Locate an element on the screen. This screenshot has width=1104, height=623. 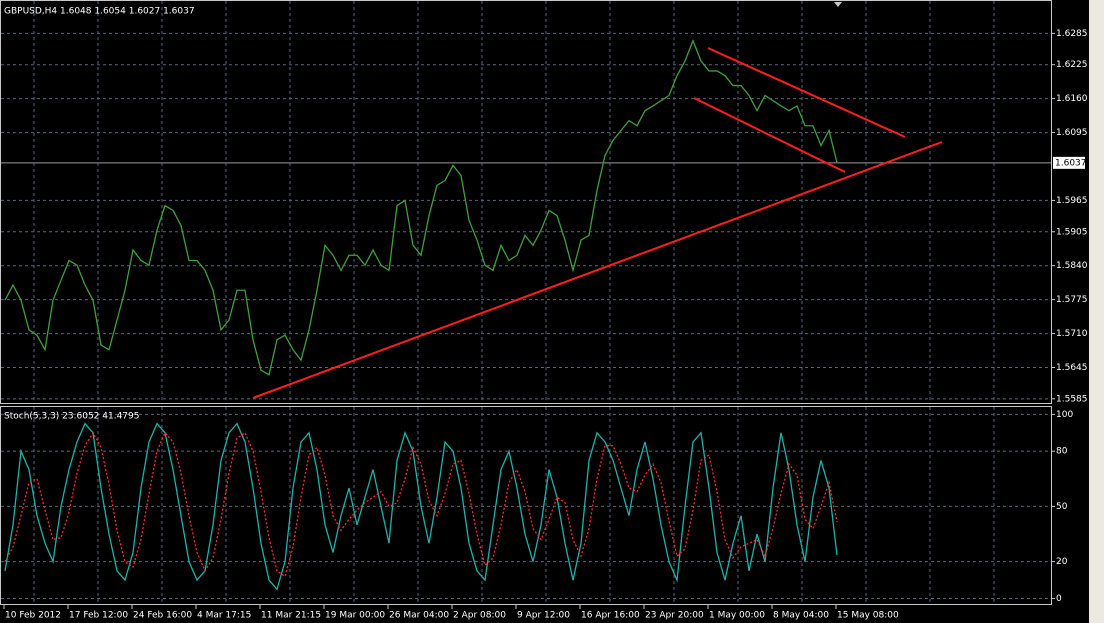
y-tick-label: 1.6160 is located at coordinates (1072, 99).